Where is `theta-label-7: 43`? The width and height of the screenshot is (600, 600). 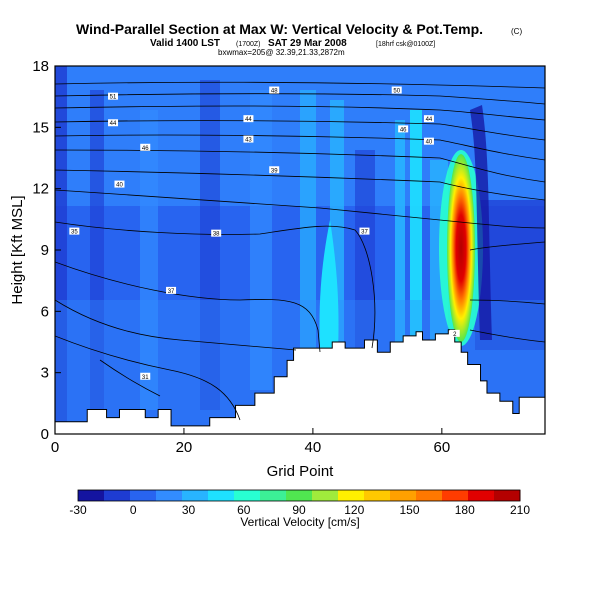
theta-label-7: 43 is located at coordinates (248, 141).